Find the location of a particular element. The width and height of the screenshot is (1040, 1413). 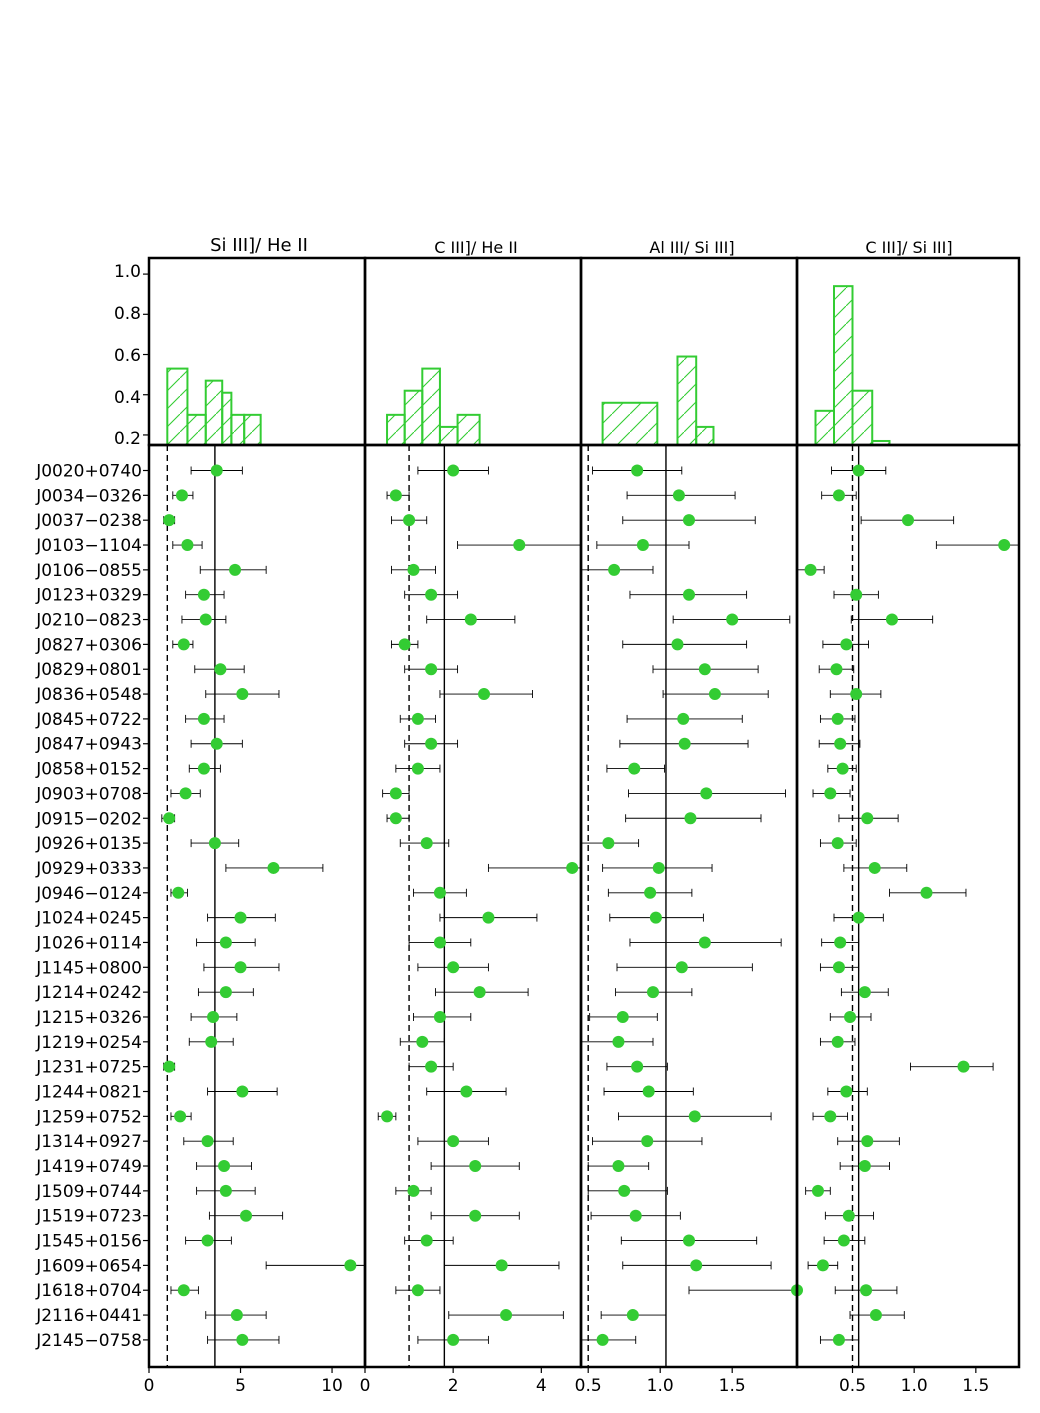

xtick-label: 1.0 is located at coordinates (660, 1386).